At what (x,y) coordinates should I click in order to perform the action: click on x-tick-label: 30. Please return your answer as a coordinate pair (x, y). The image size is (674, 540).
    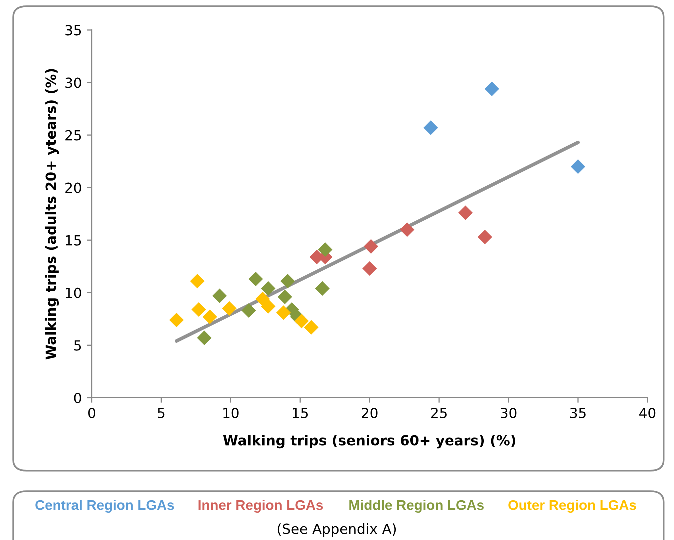
    Looking at the image, I should click on (509, 413).